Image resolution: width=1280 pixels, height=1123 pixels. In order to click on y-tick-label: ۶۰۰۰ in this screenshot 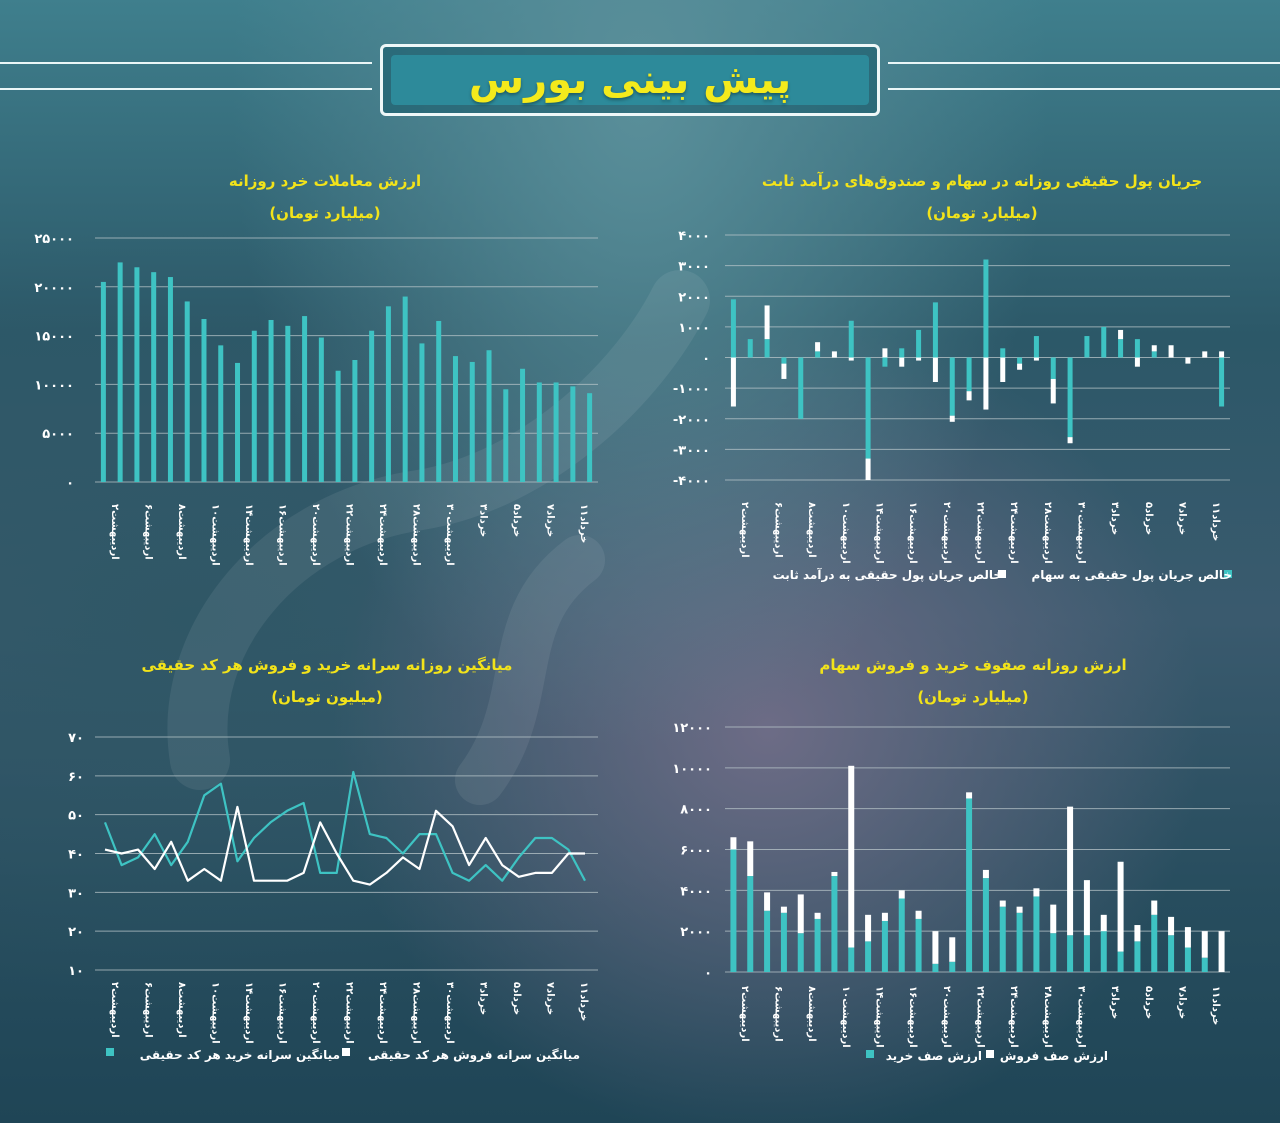, I will do `click(696, 851)`.